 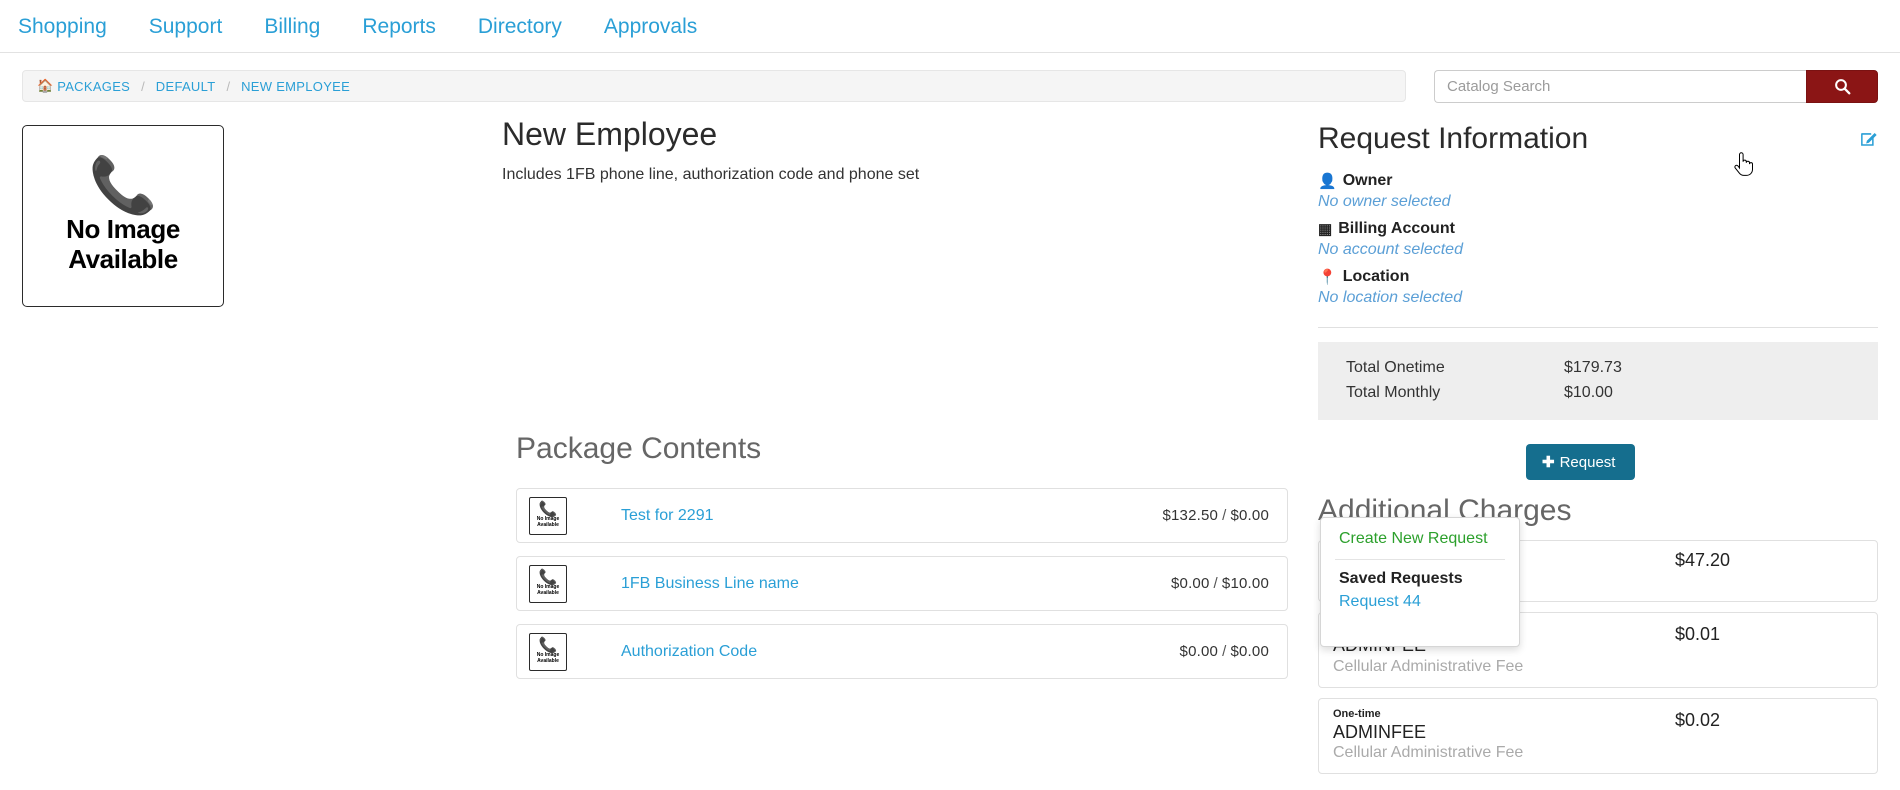 What do you see at coordinates (1380, 601) in the screenshot?
I see `saved-request-item-request-44: Request 44` at bounding box center [1380, 601].